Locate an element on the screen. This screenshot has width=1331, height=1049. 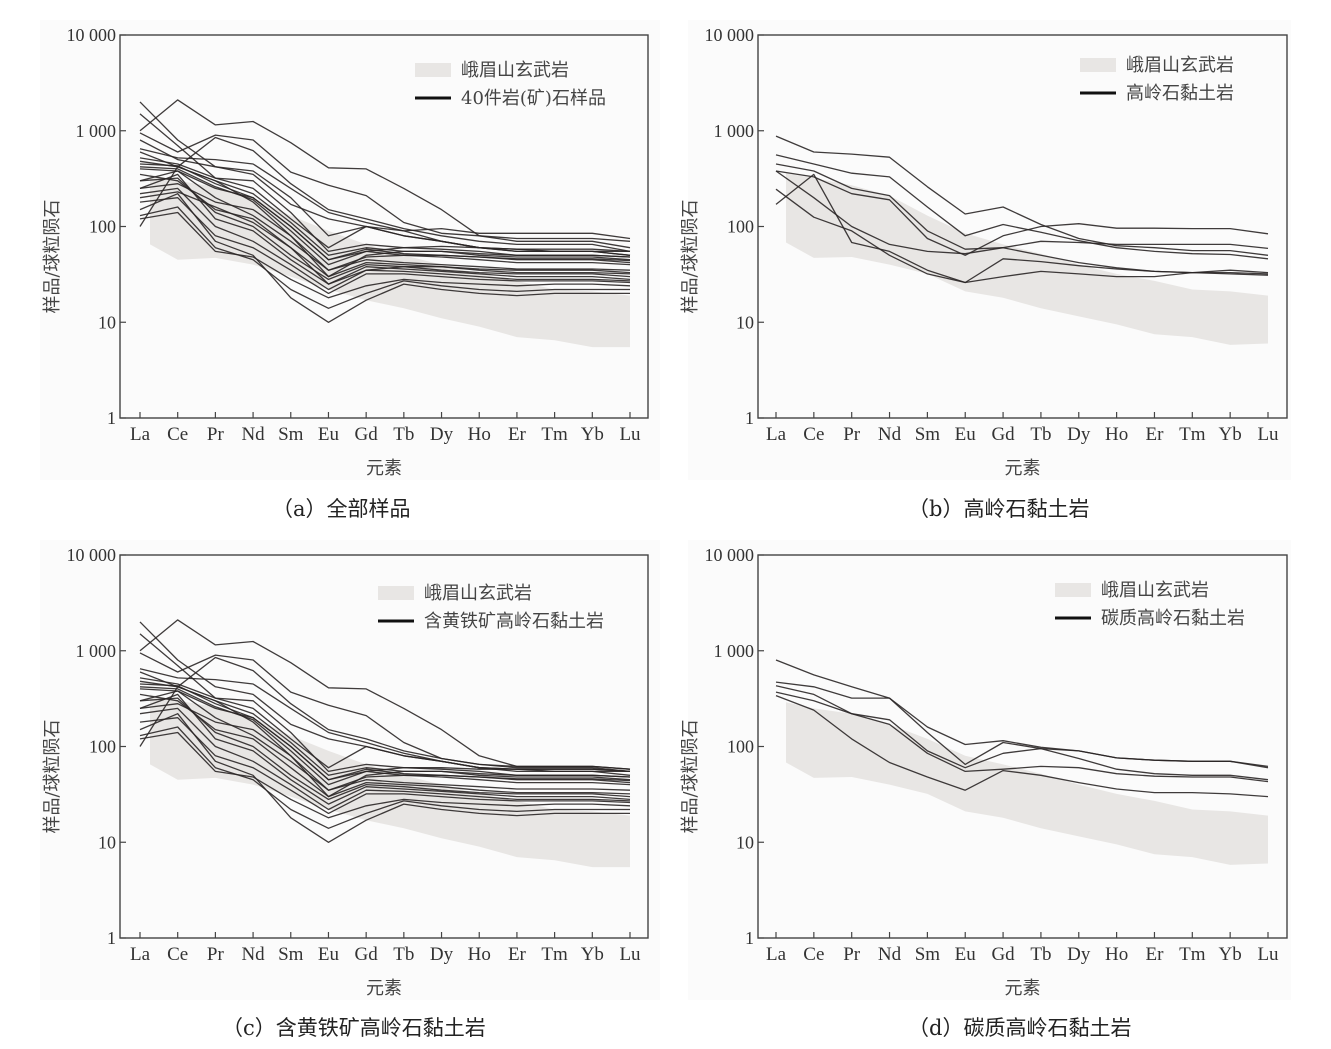
legend-a: 峨眉山玄武岩 40件岩(矿)石样品 is located at coordinates (510, 84).